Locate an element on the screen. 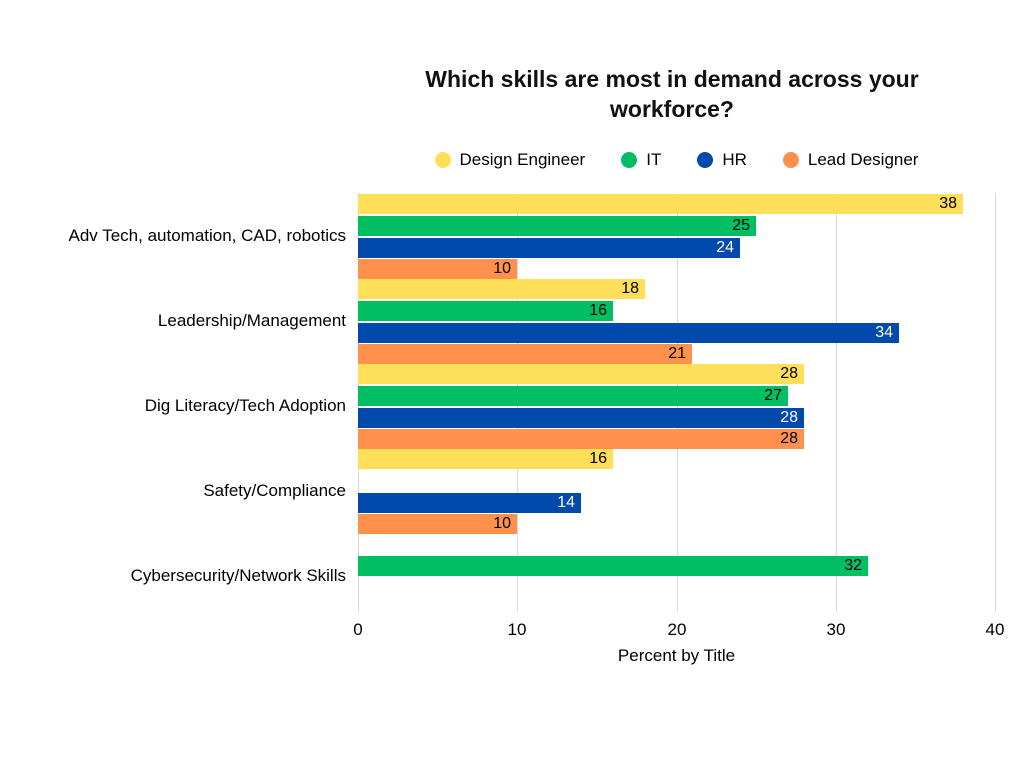  bar-value-label: 38 is located at coordinates (948, 203).